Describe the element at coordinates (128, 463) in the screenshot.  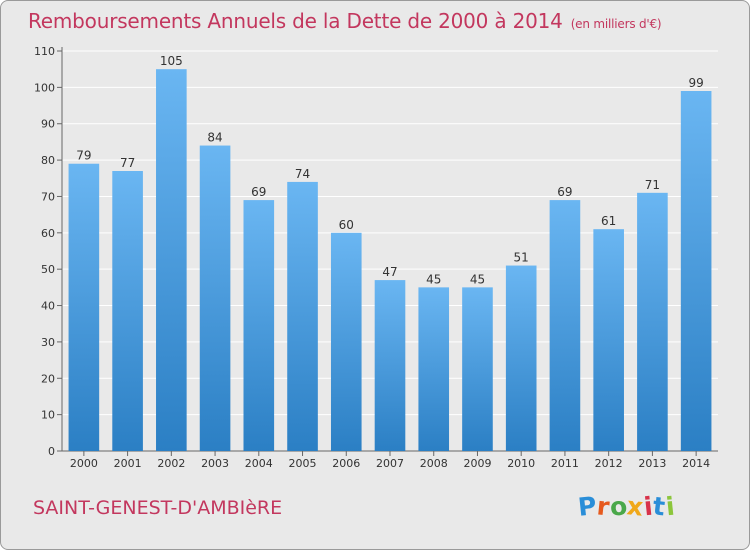
I see `x-tick-label: 2001` at that location.